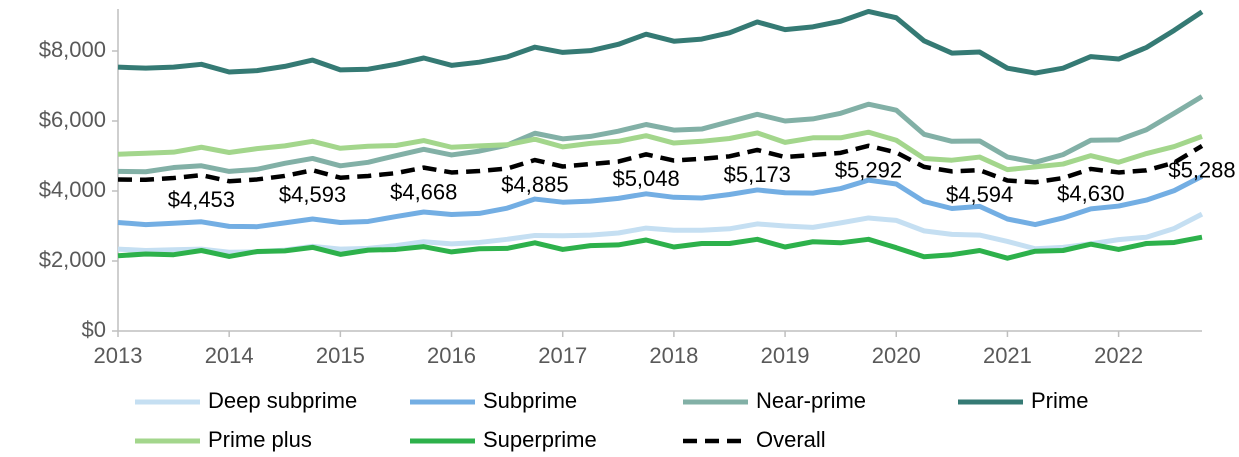 This screenshot has width=1239, height=457. What do you see at coordinates (673, 355) in the screenshot?
I see `x-tick-label: 2018` at bounding box center [673, 355].